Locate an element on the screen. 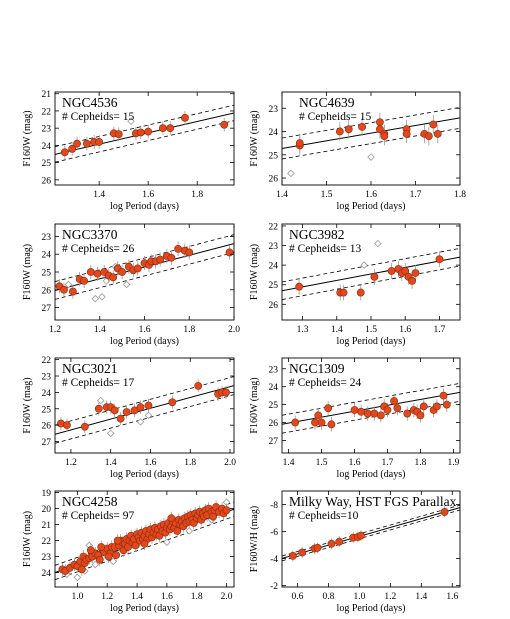  y-tick-label: 27 is located at coordinates (47, 309).